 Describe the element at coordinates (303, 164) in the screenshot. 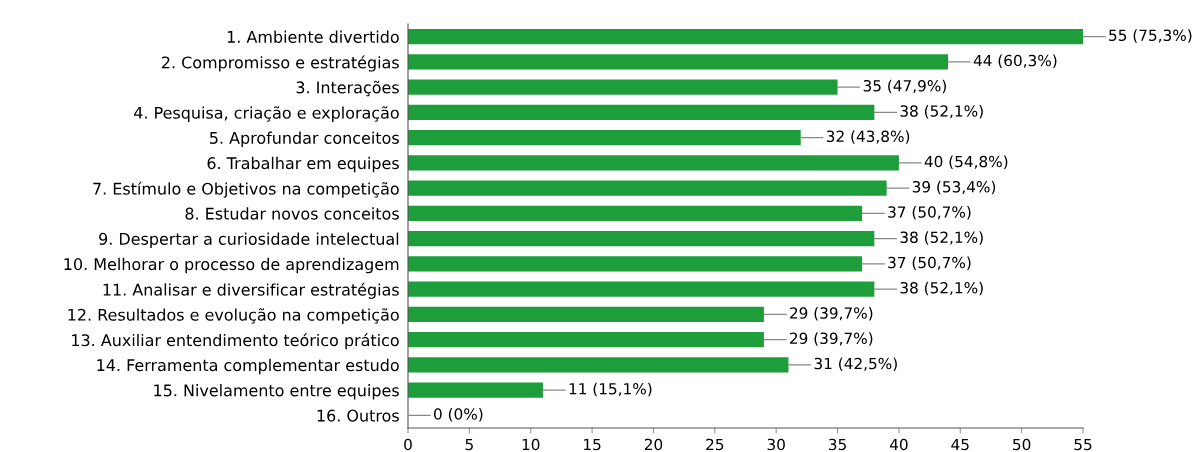

I see `y-tick-label: 6. Trabalhar em equipes` at that location.